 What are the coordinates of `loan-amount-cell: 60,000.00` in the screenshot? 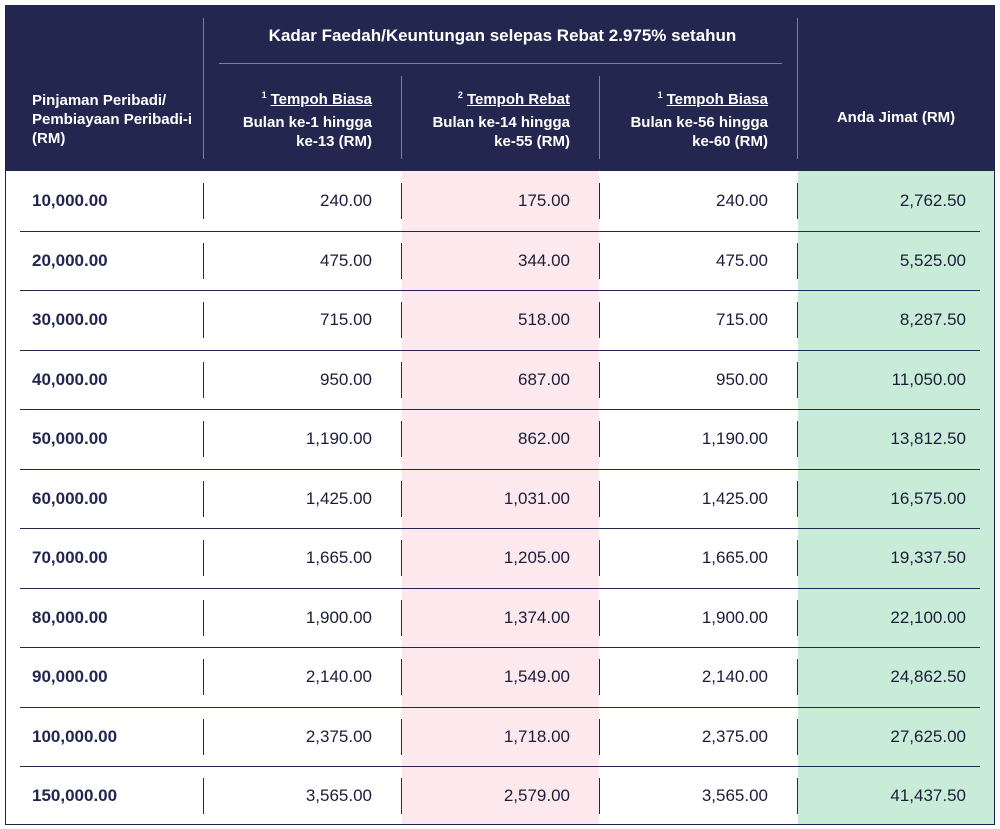 It's located at (70, 498).